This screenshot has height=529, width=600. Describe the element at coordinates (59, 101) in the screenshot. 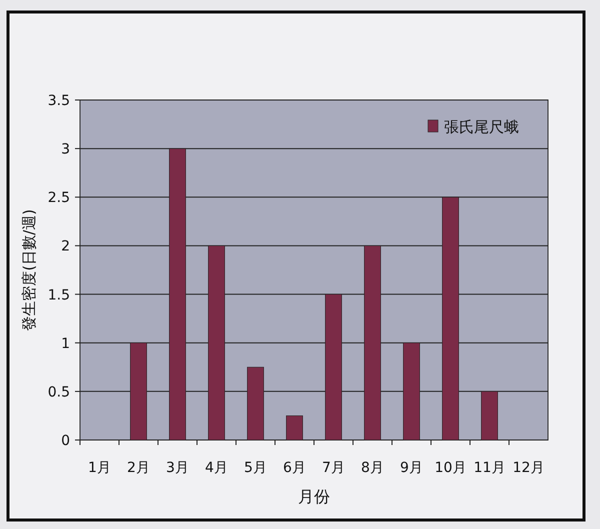

I see `y-tick-label: 3.5` at that location.